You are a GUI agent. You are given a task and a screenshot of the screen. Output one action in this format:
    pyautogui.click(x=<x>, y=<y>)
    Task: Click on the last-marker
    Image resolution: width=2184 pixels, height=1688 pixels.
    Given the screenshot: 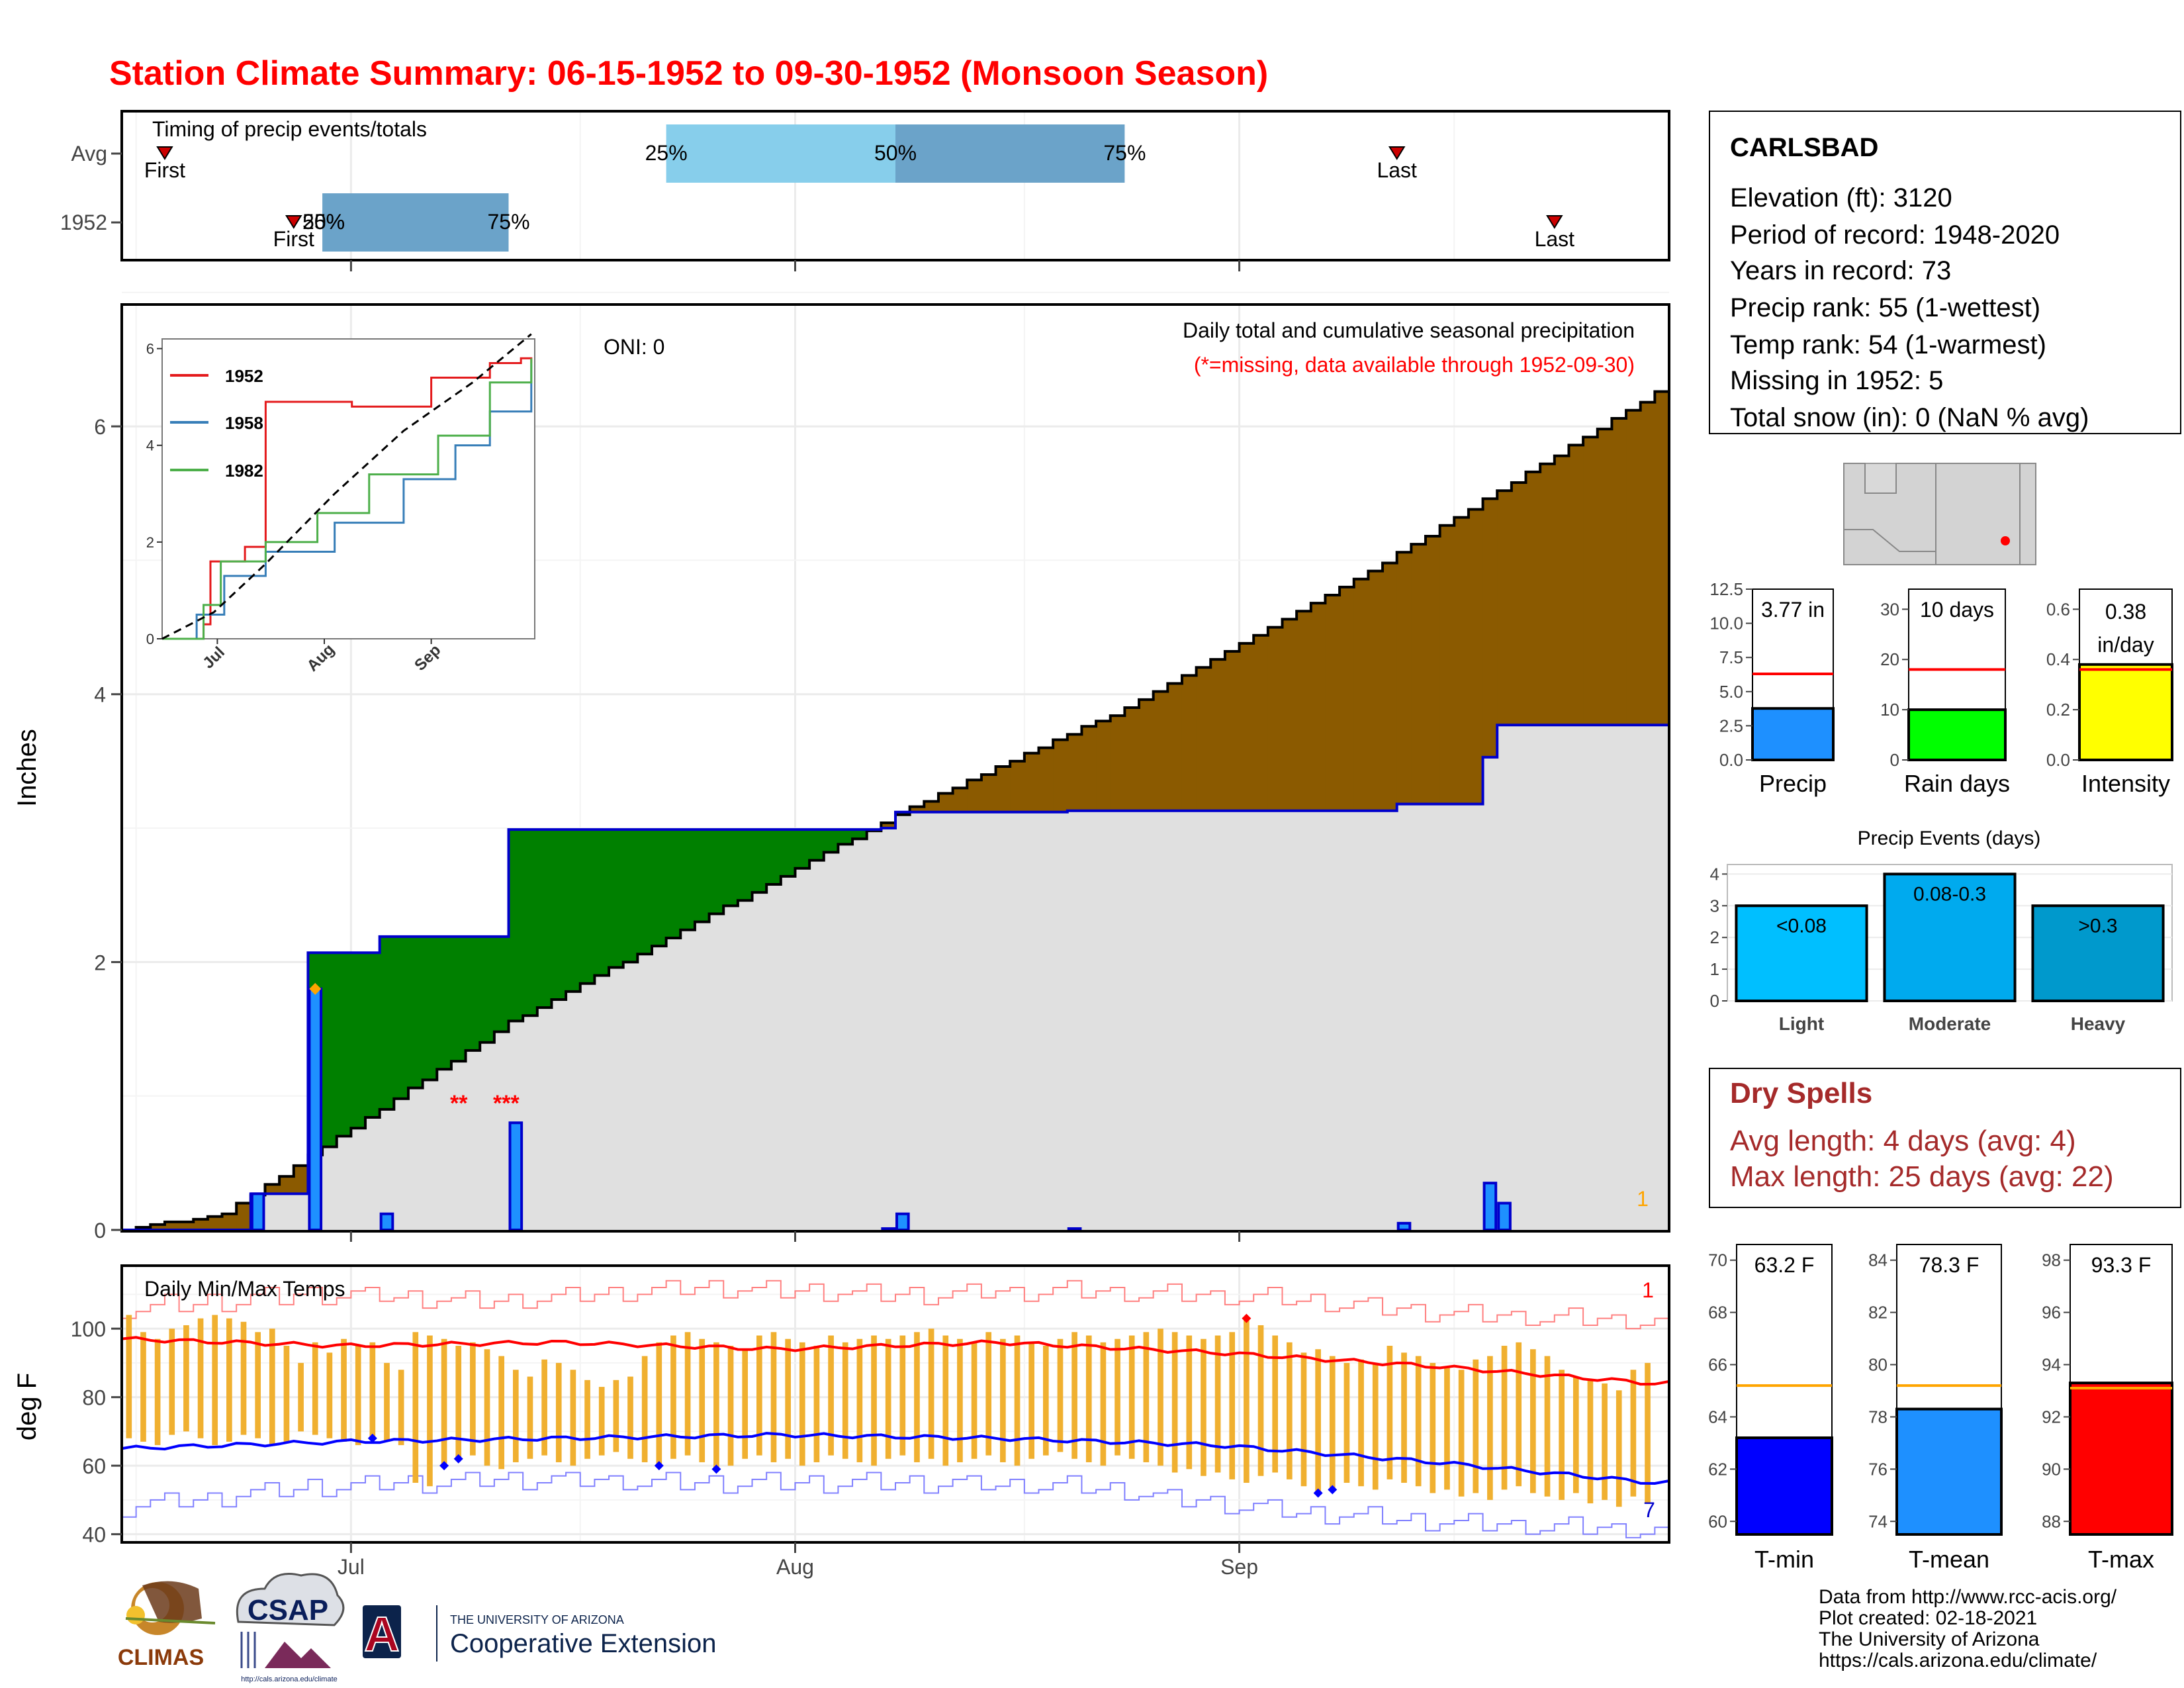 What is the action you would take?
    pyautogui.click(x=1397, y=153)
    